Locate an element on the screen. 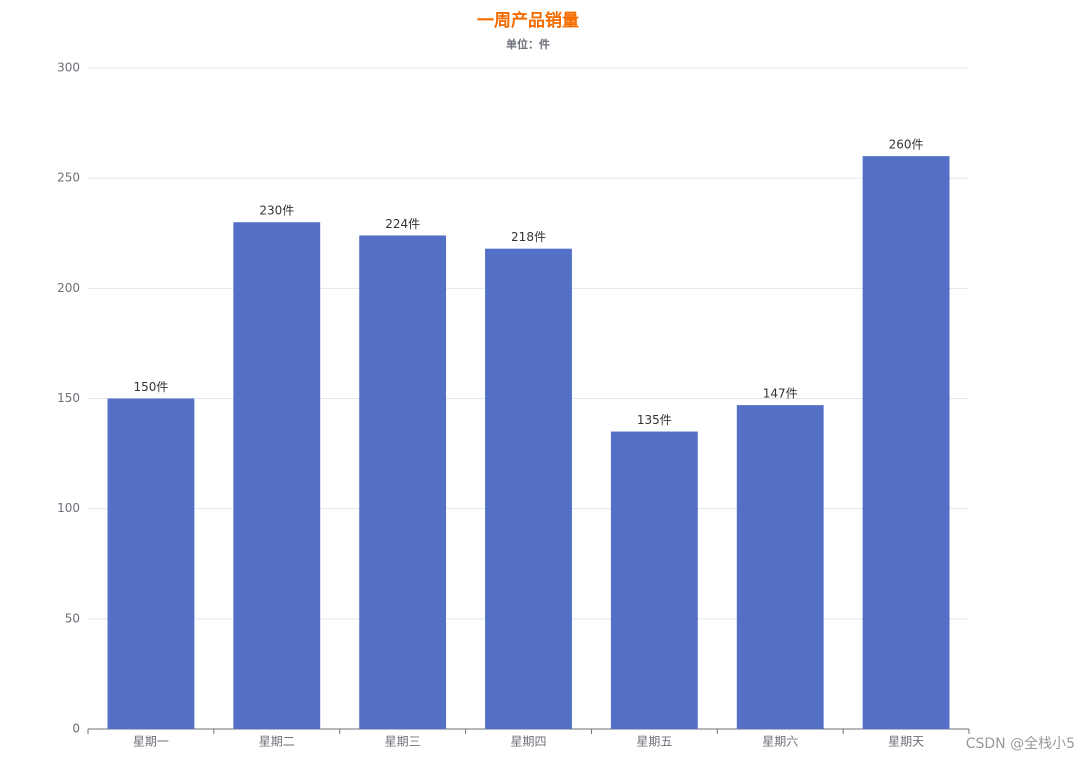  value-label: 150件 is located at coordinates (150, 387).